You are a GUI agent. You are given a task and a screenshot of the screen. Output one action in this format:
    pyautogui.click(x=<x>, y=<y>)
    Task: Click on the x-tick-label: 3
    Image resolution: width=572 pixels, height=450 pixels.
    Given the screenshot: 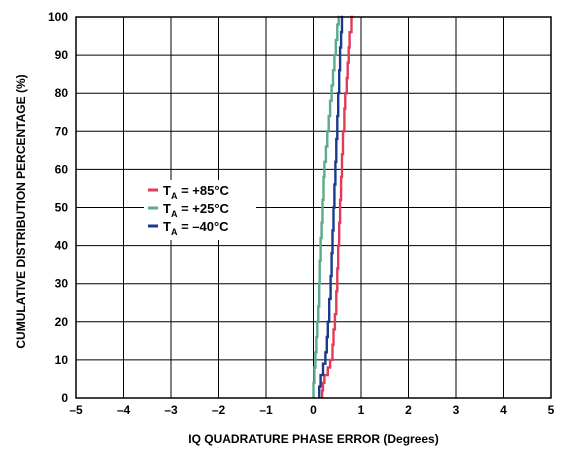 What is the action you would take?
    pyautogui.click(x=456, y=410)
    